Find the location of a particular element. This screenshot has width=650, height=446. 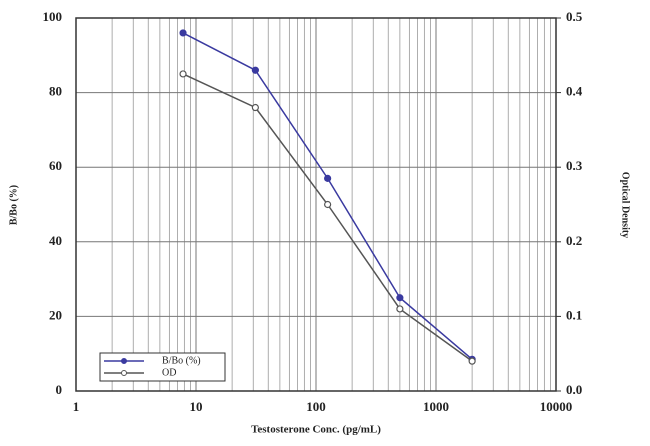

legend-label: B/Bo (%) is located at coordinates (181, 360).